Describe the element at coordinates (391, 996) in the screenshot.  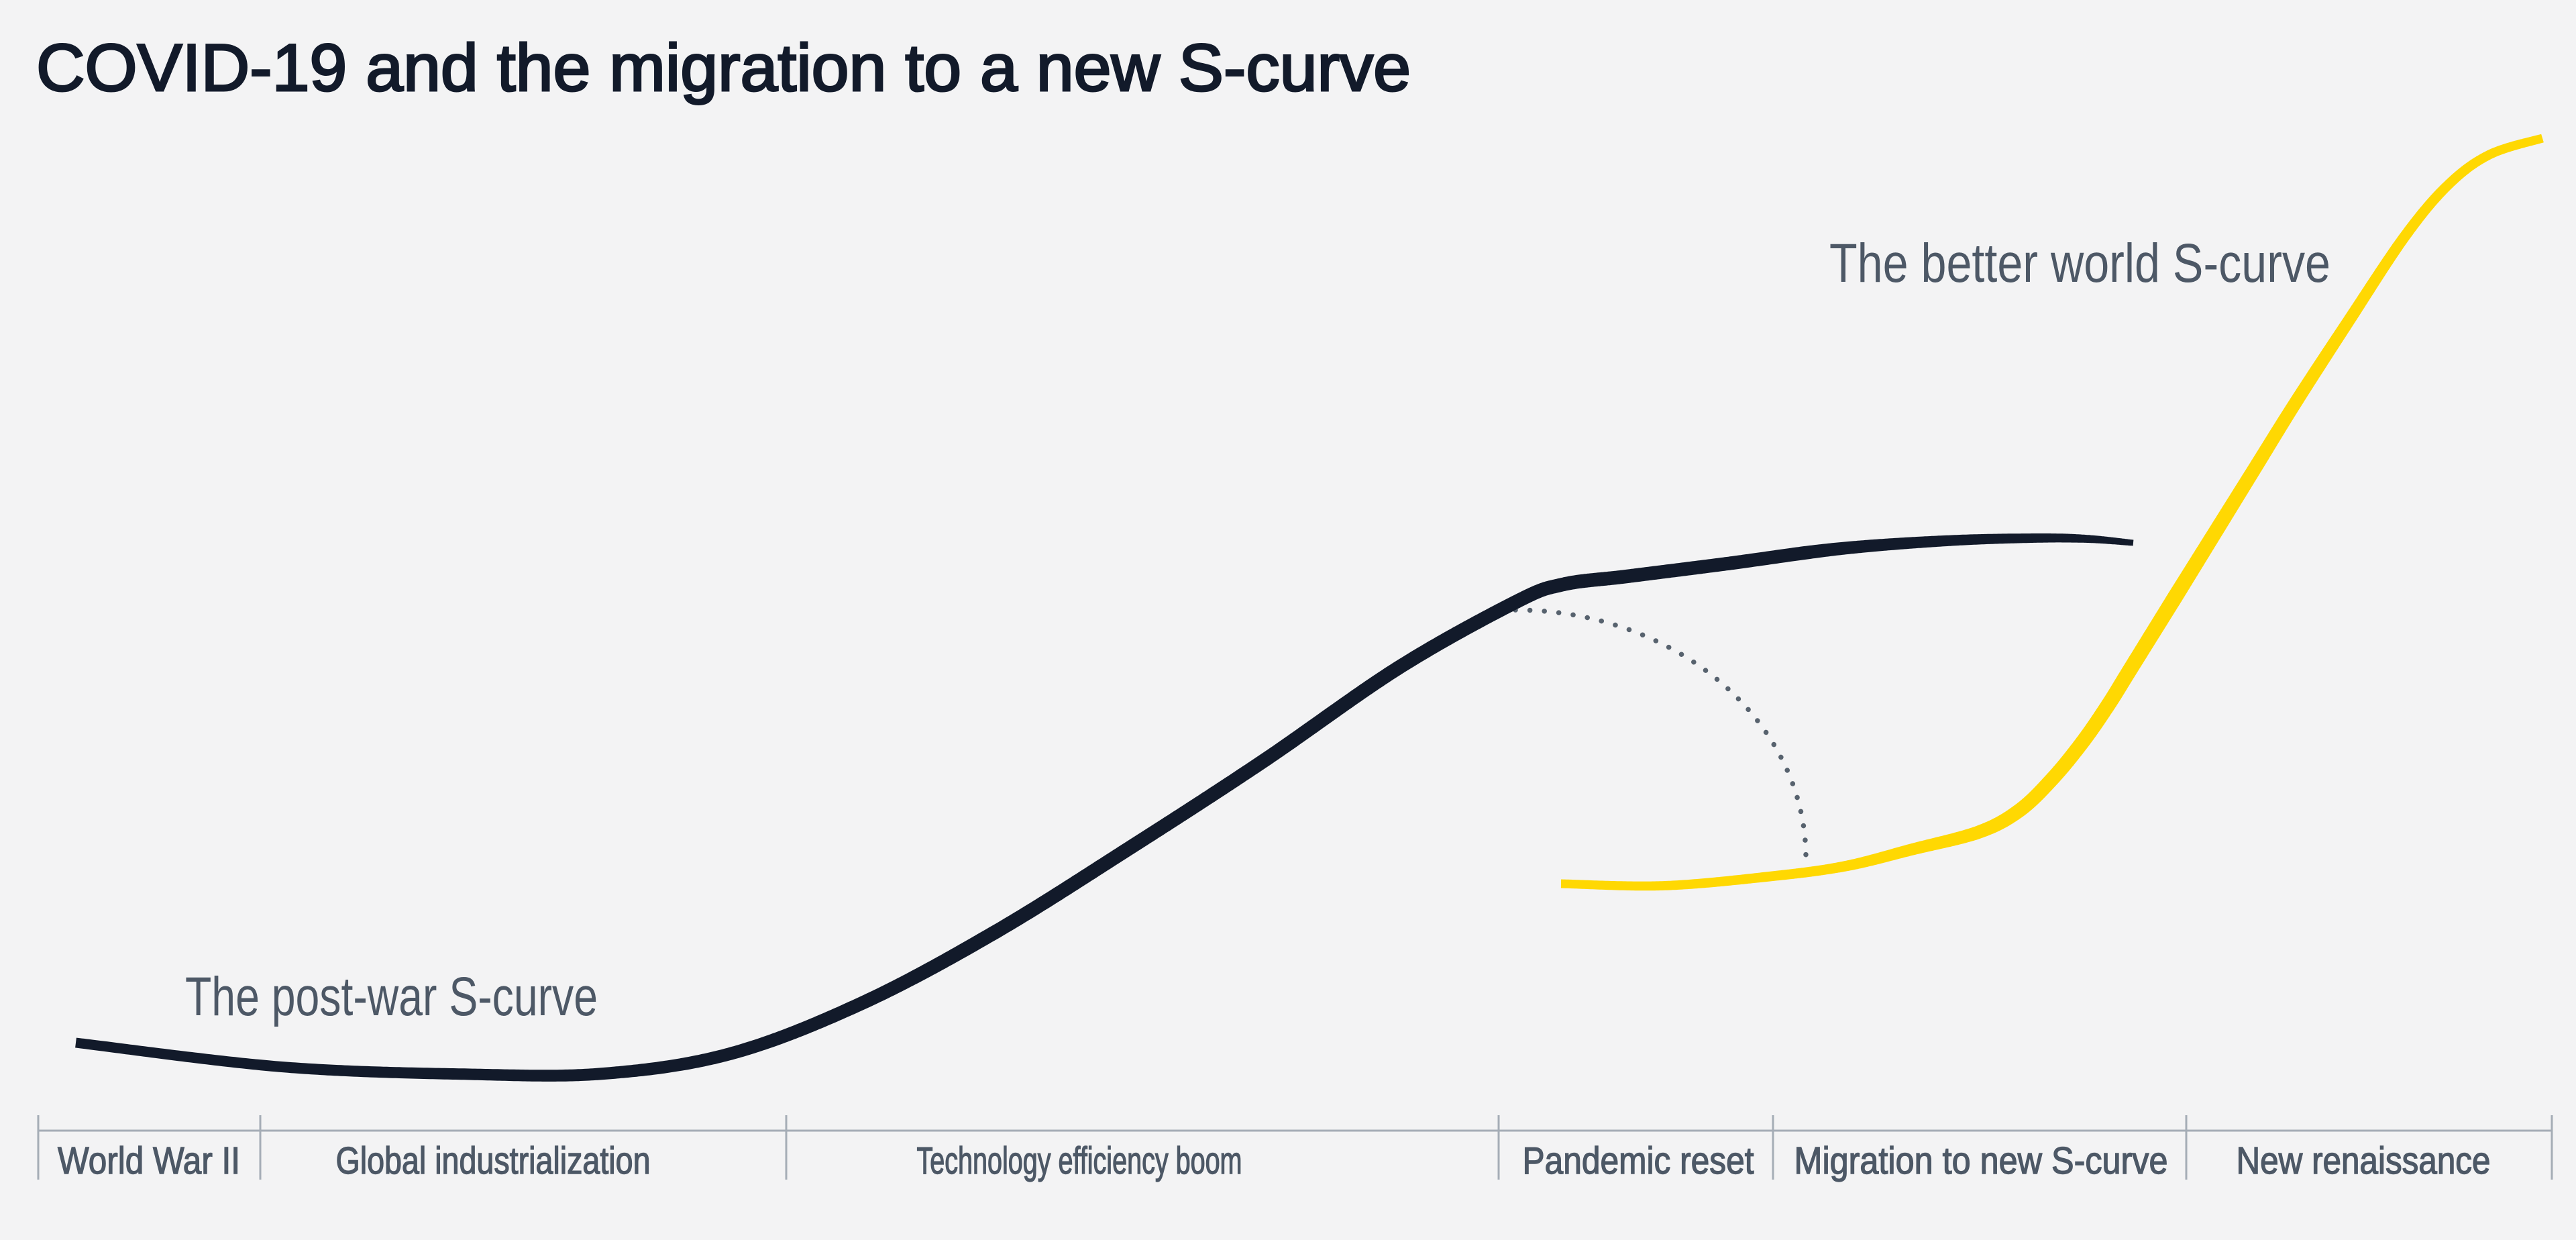
I see `svg-text: The post-war S-curve` at that location.